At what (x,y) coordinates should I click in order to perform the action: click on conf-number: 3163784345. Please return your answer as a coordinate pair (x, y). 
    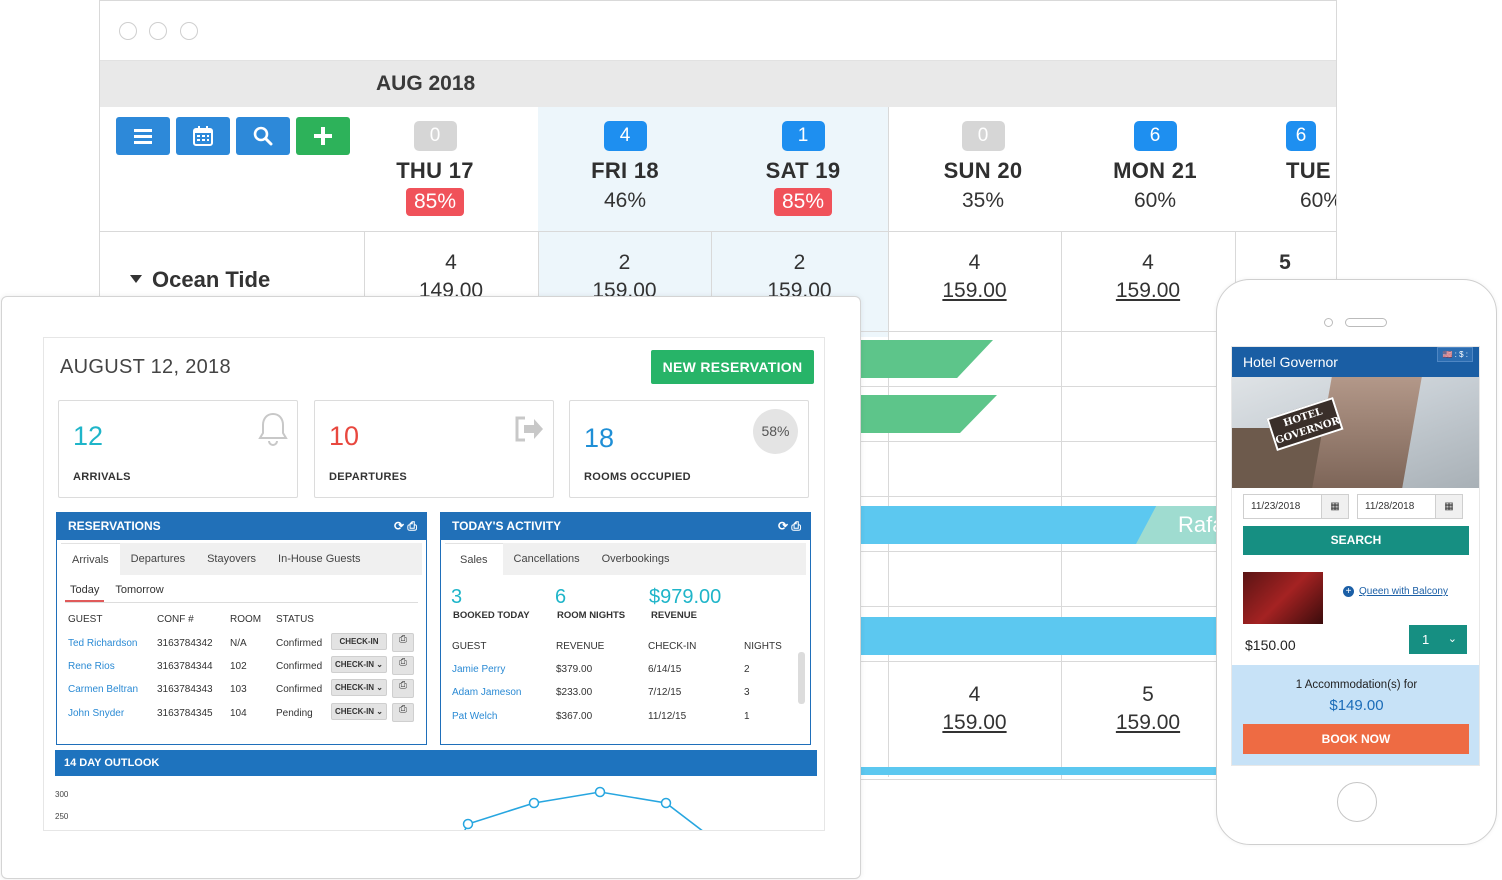
    Looking at the image, I should click on (185, 713).